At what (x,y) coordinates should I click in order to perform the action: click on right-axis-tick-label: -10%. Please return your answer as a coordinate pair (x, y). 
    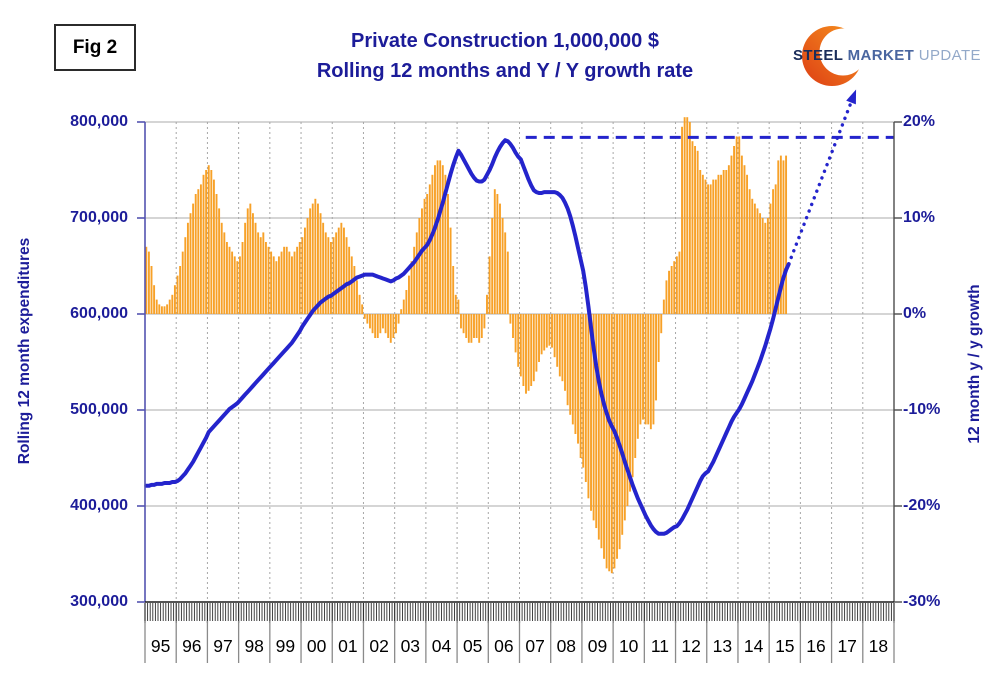
    Looking at the image, I should click on (922, 409).